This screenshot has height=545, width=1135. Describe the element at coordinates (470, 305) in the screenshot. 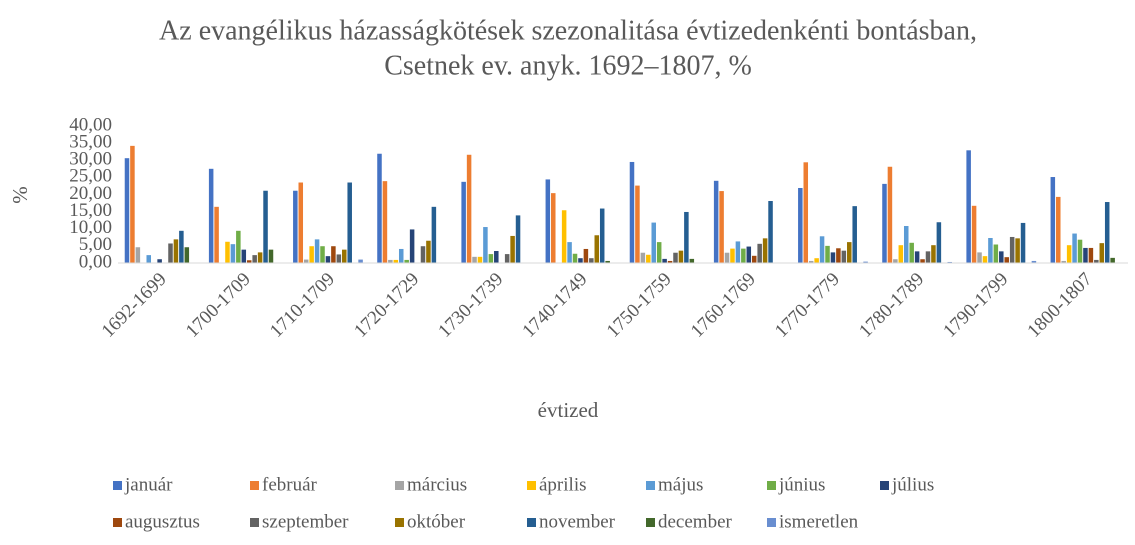

I see `x-tick-label: 1730-1739` at that location.